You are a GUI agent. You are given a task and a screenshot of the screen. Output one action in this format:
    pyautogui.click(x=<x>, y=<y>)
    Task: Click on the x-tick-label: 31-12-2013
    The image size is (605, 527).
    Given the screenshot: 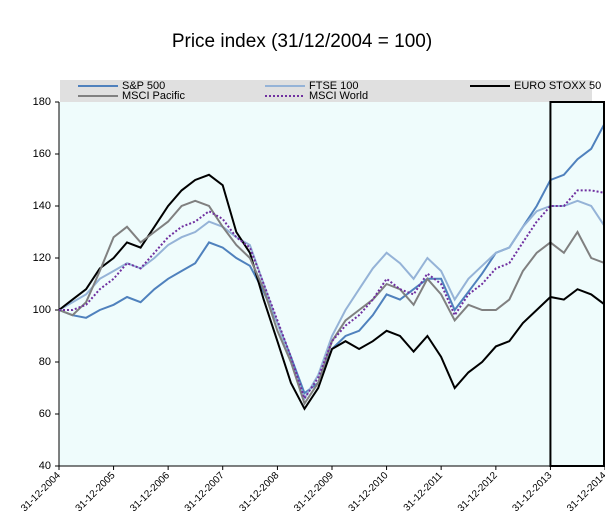 What is the action you would take?
    pyautogui.click(x=532, y=492)
    